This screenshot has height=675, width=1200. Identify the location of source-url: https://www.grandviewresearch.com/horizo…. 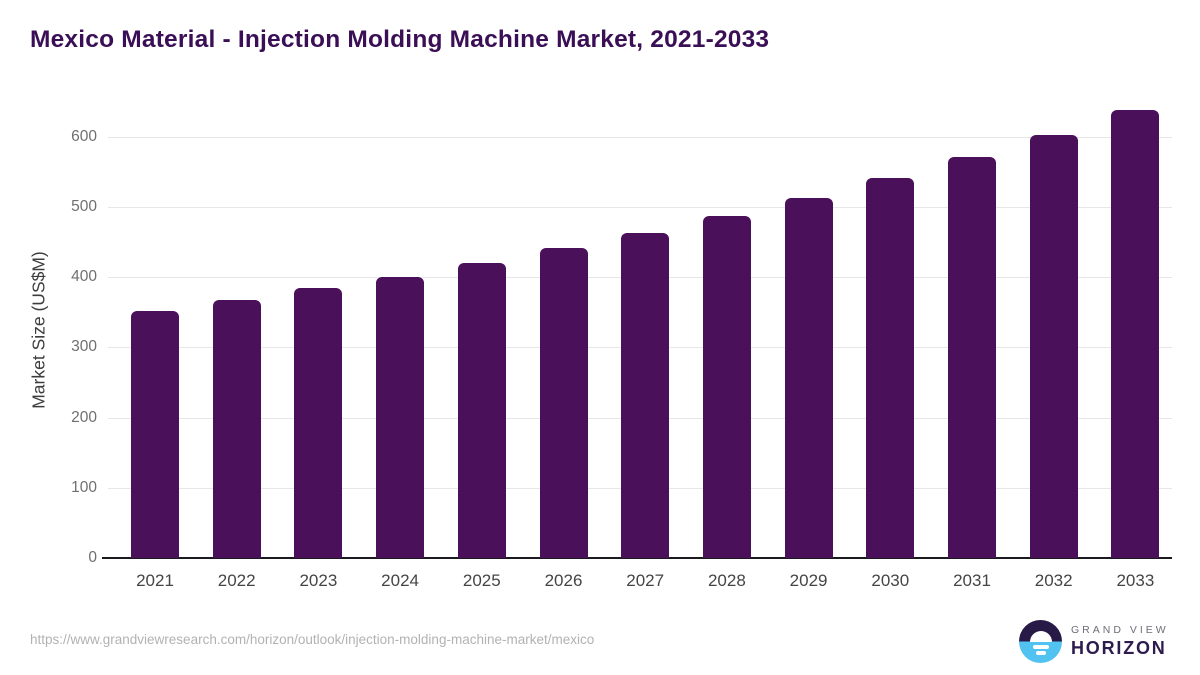
(312, 639).